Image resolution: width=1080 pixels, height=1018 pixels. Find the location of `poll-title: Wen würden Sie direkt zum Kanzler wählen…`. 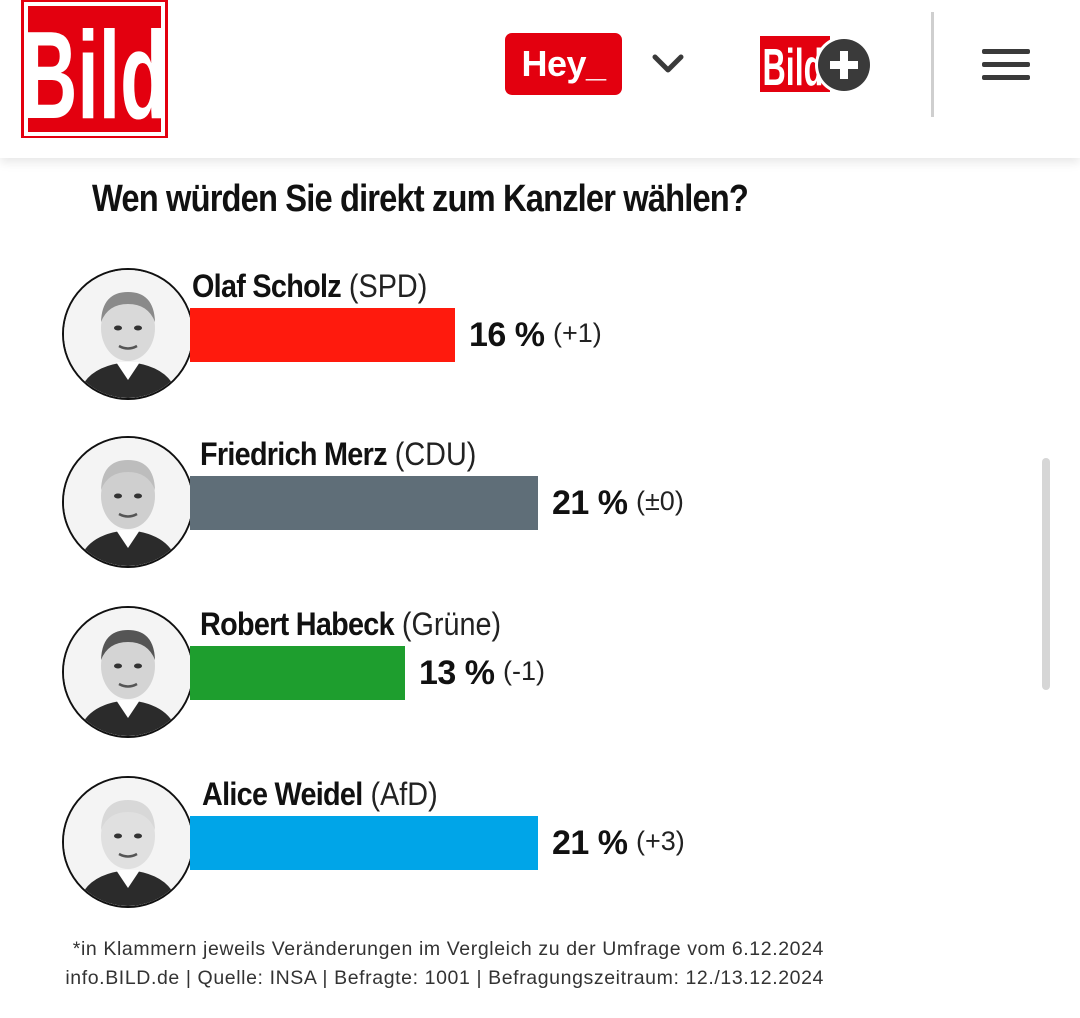

poll-title: Wen würden Sie direkt zum Kanzler wählen… is located at coordinates (420, 199).